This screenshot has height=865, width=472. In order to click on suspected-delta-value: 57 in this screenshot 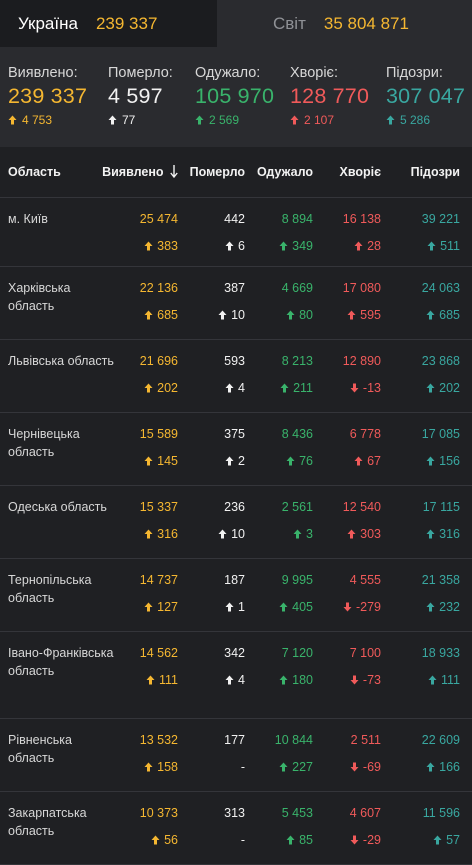, I will do `click(453, 840)`.